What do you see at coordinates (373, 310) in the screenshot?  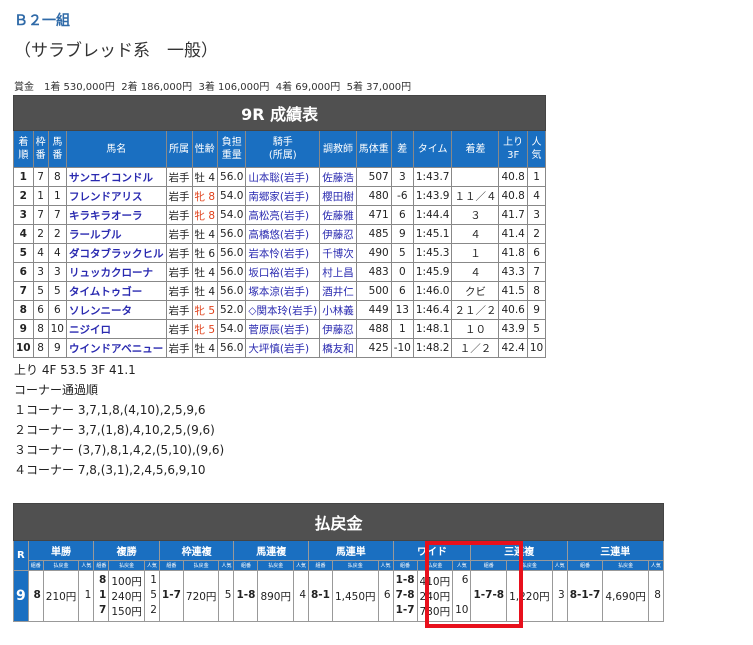 I see `table-cell: 449` at bounding box center [373, 310].